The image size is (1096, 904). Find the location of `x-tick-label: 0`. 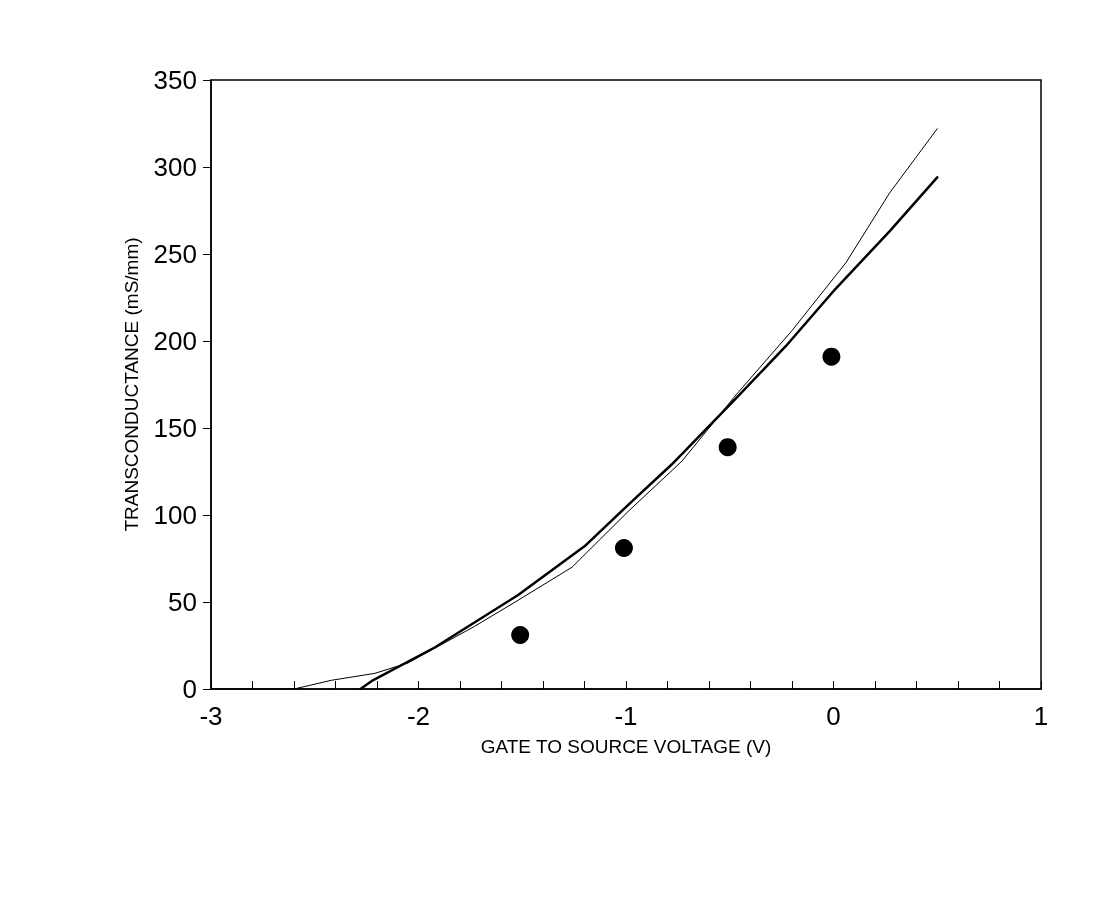

x-tick-label: 0 is located at coordinates (833, 716).